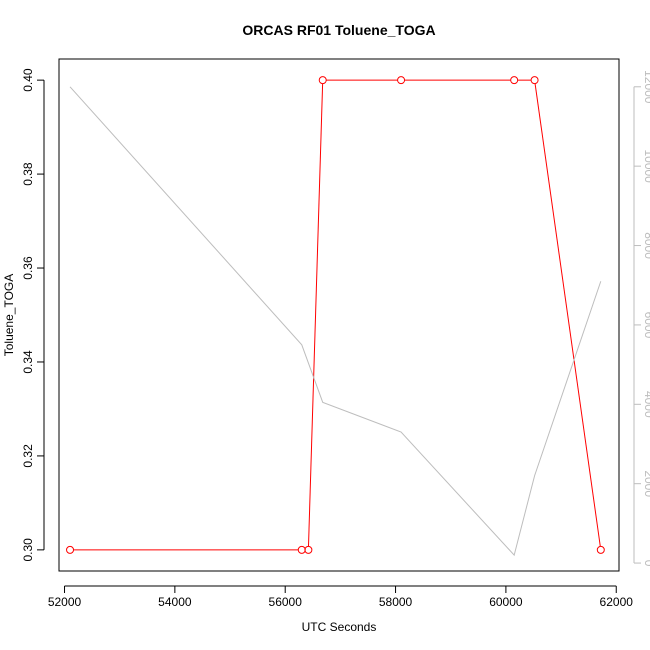 This screenshot has height=650, width=650. Describe the element at coordinates (28, 456) in the screenshot. I see `y-tick-label: 0.32` at that location.